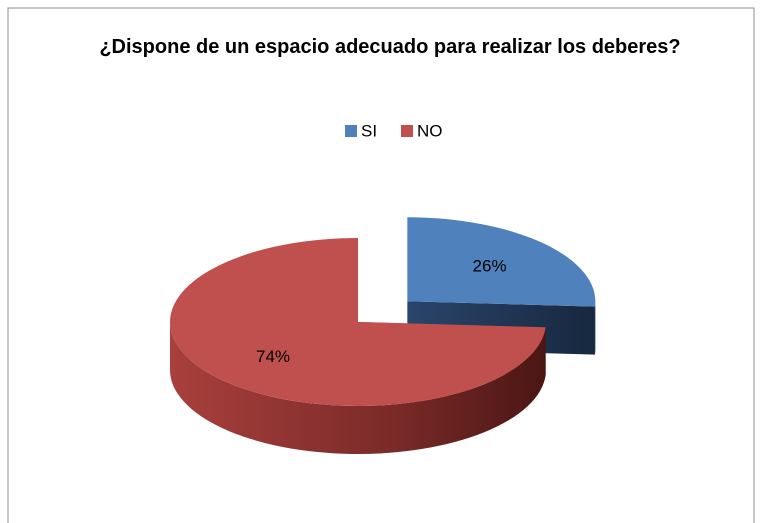  I want to click on legend-label: SI, so click(369, 130).